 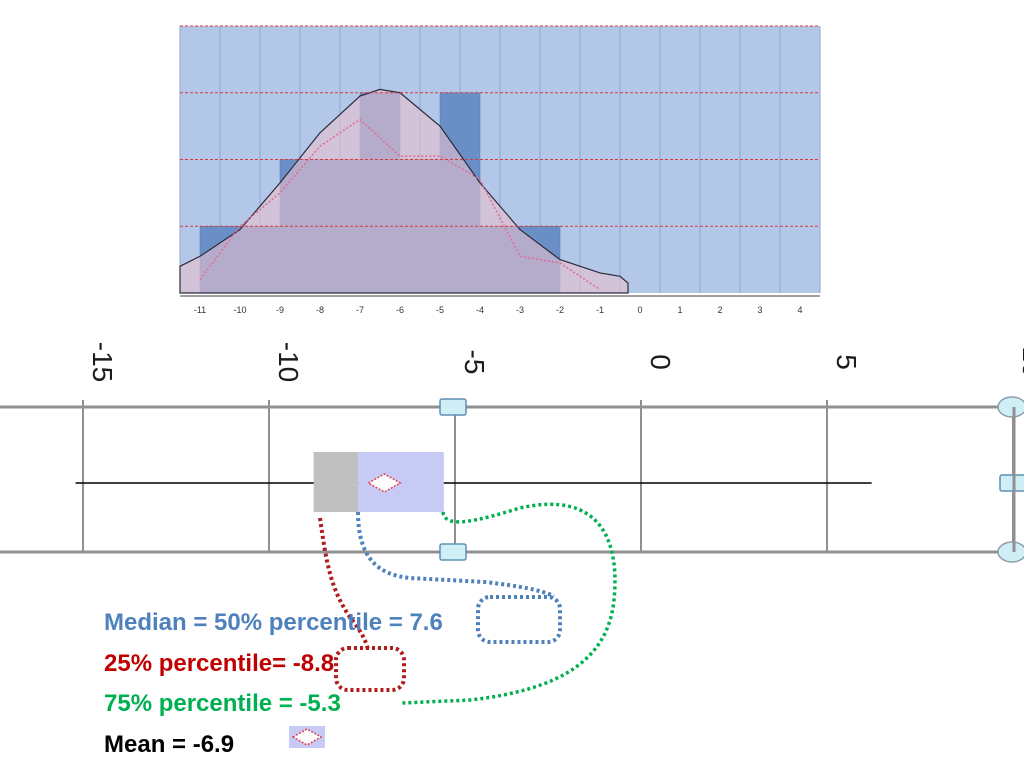 I want to click on histogram-tick-label: -3, so click(x=520, y=310).